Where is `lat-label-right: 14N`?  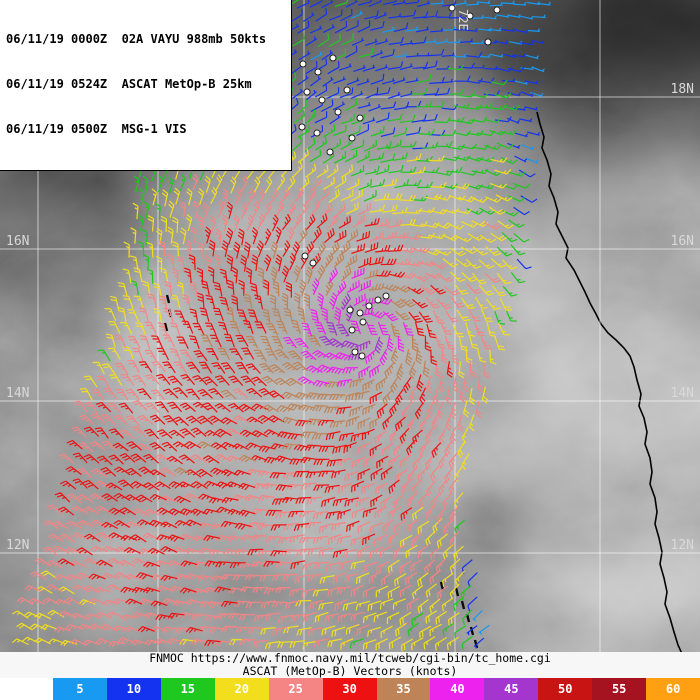 lat-label-right: 14N is located at coordinates (682, 393).